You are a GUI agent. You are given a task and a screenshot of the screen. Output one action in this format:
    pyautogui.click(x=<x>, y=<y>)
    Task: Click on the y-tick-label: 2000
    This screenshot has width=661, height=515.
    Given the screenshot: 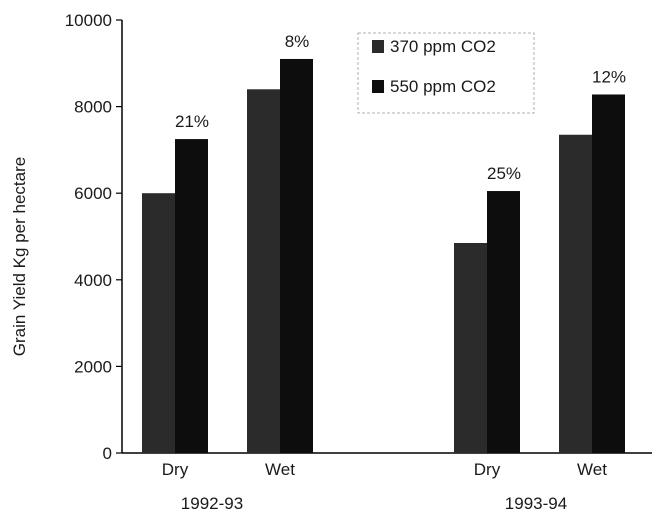 What is the action you would take?
    pyautogui.click(x=93, y=366)
    